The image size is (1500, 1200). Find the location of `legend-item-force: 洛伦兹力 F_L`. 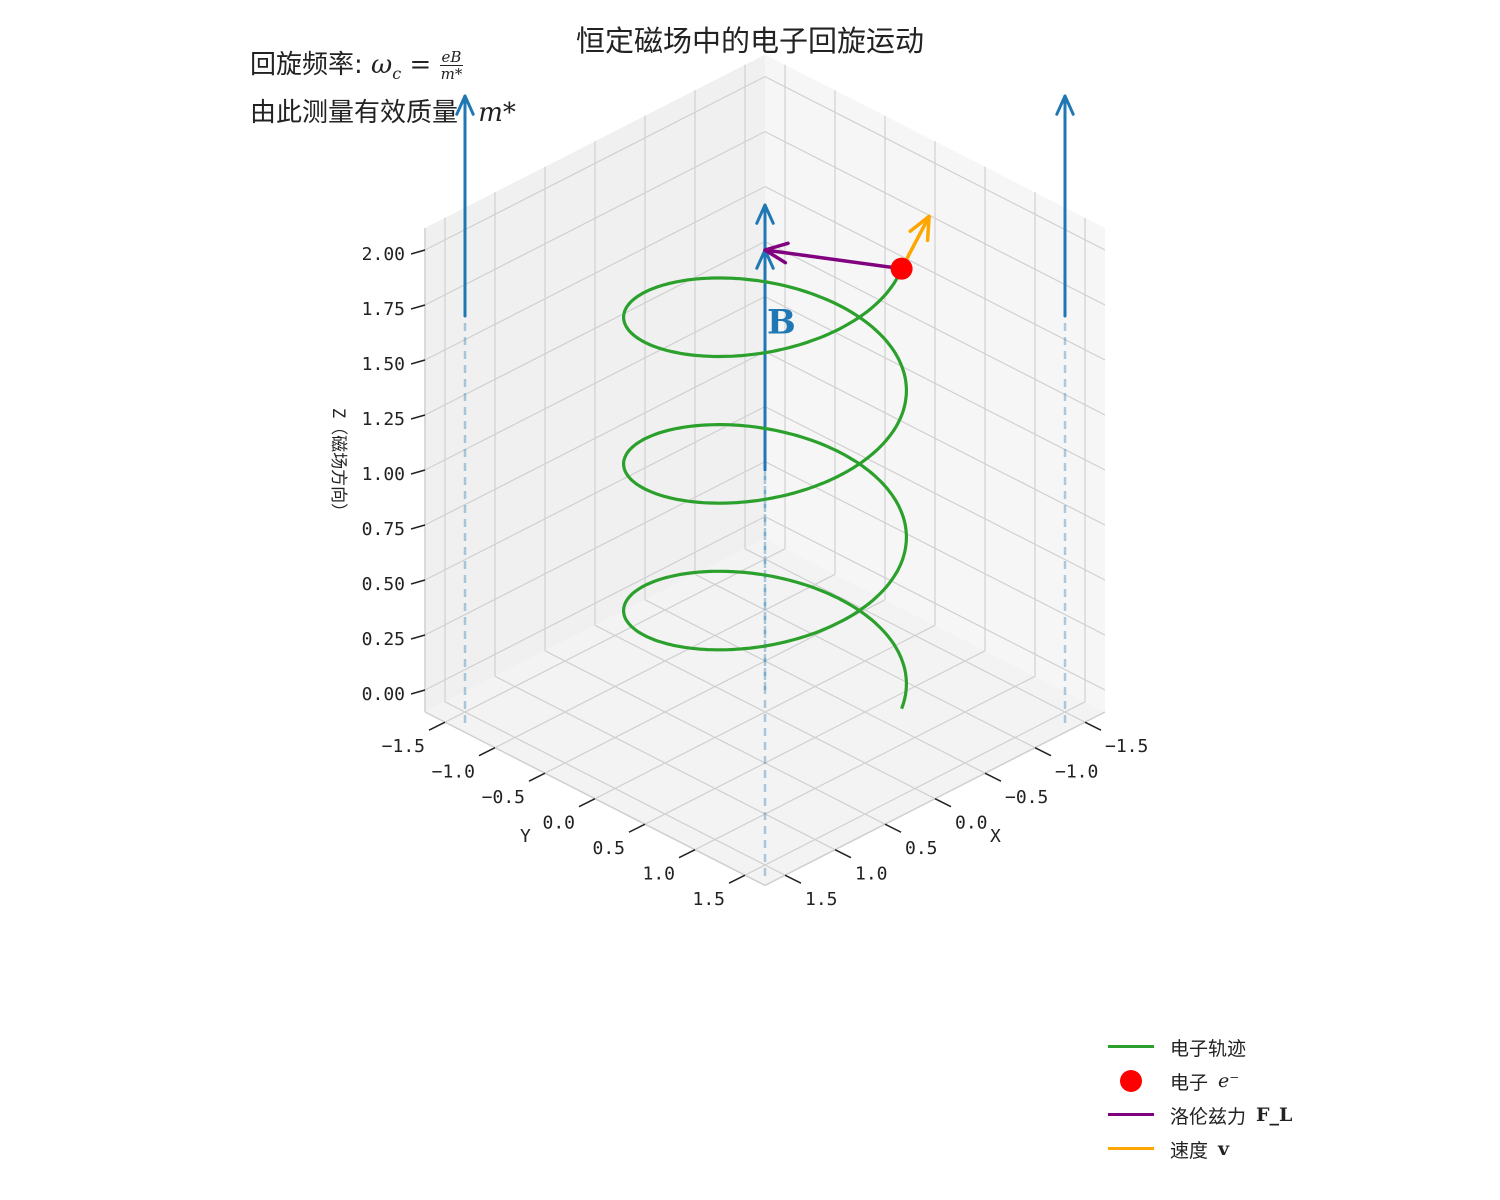

legend-item-force: 洛伦兹力 F_L is located at coordinates (1200, 1115).